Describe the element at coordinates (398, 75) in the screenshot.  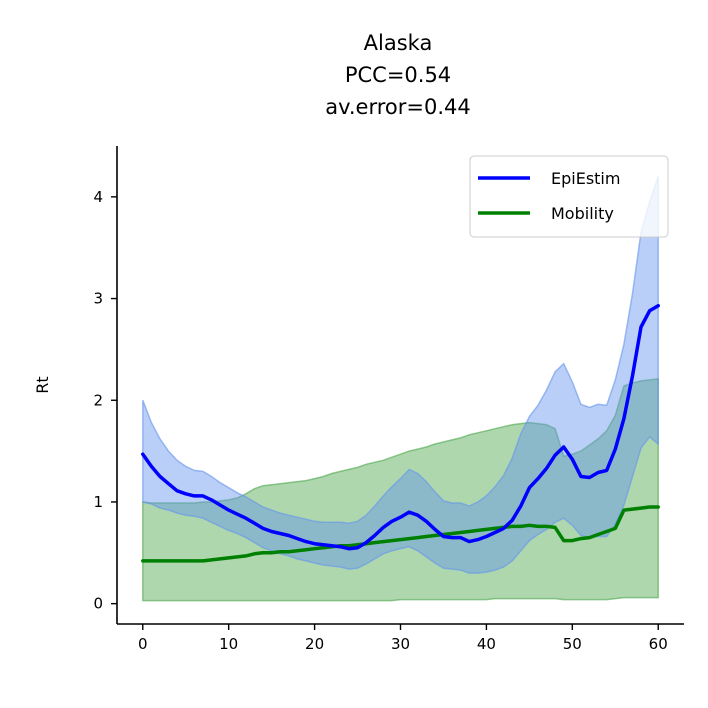
I see `chart-title-line-2: PCC=0.54` at that location.